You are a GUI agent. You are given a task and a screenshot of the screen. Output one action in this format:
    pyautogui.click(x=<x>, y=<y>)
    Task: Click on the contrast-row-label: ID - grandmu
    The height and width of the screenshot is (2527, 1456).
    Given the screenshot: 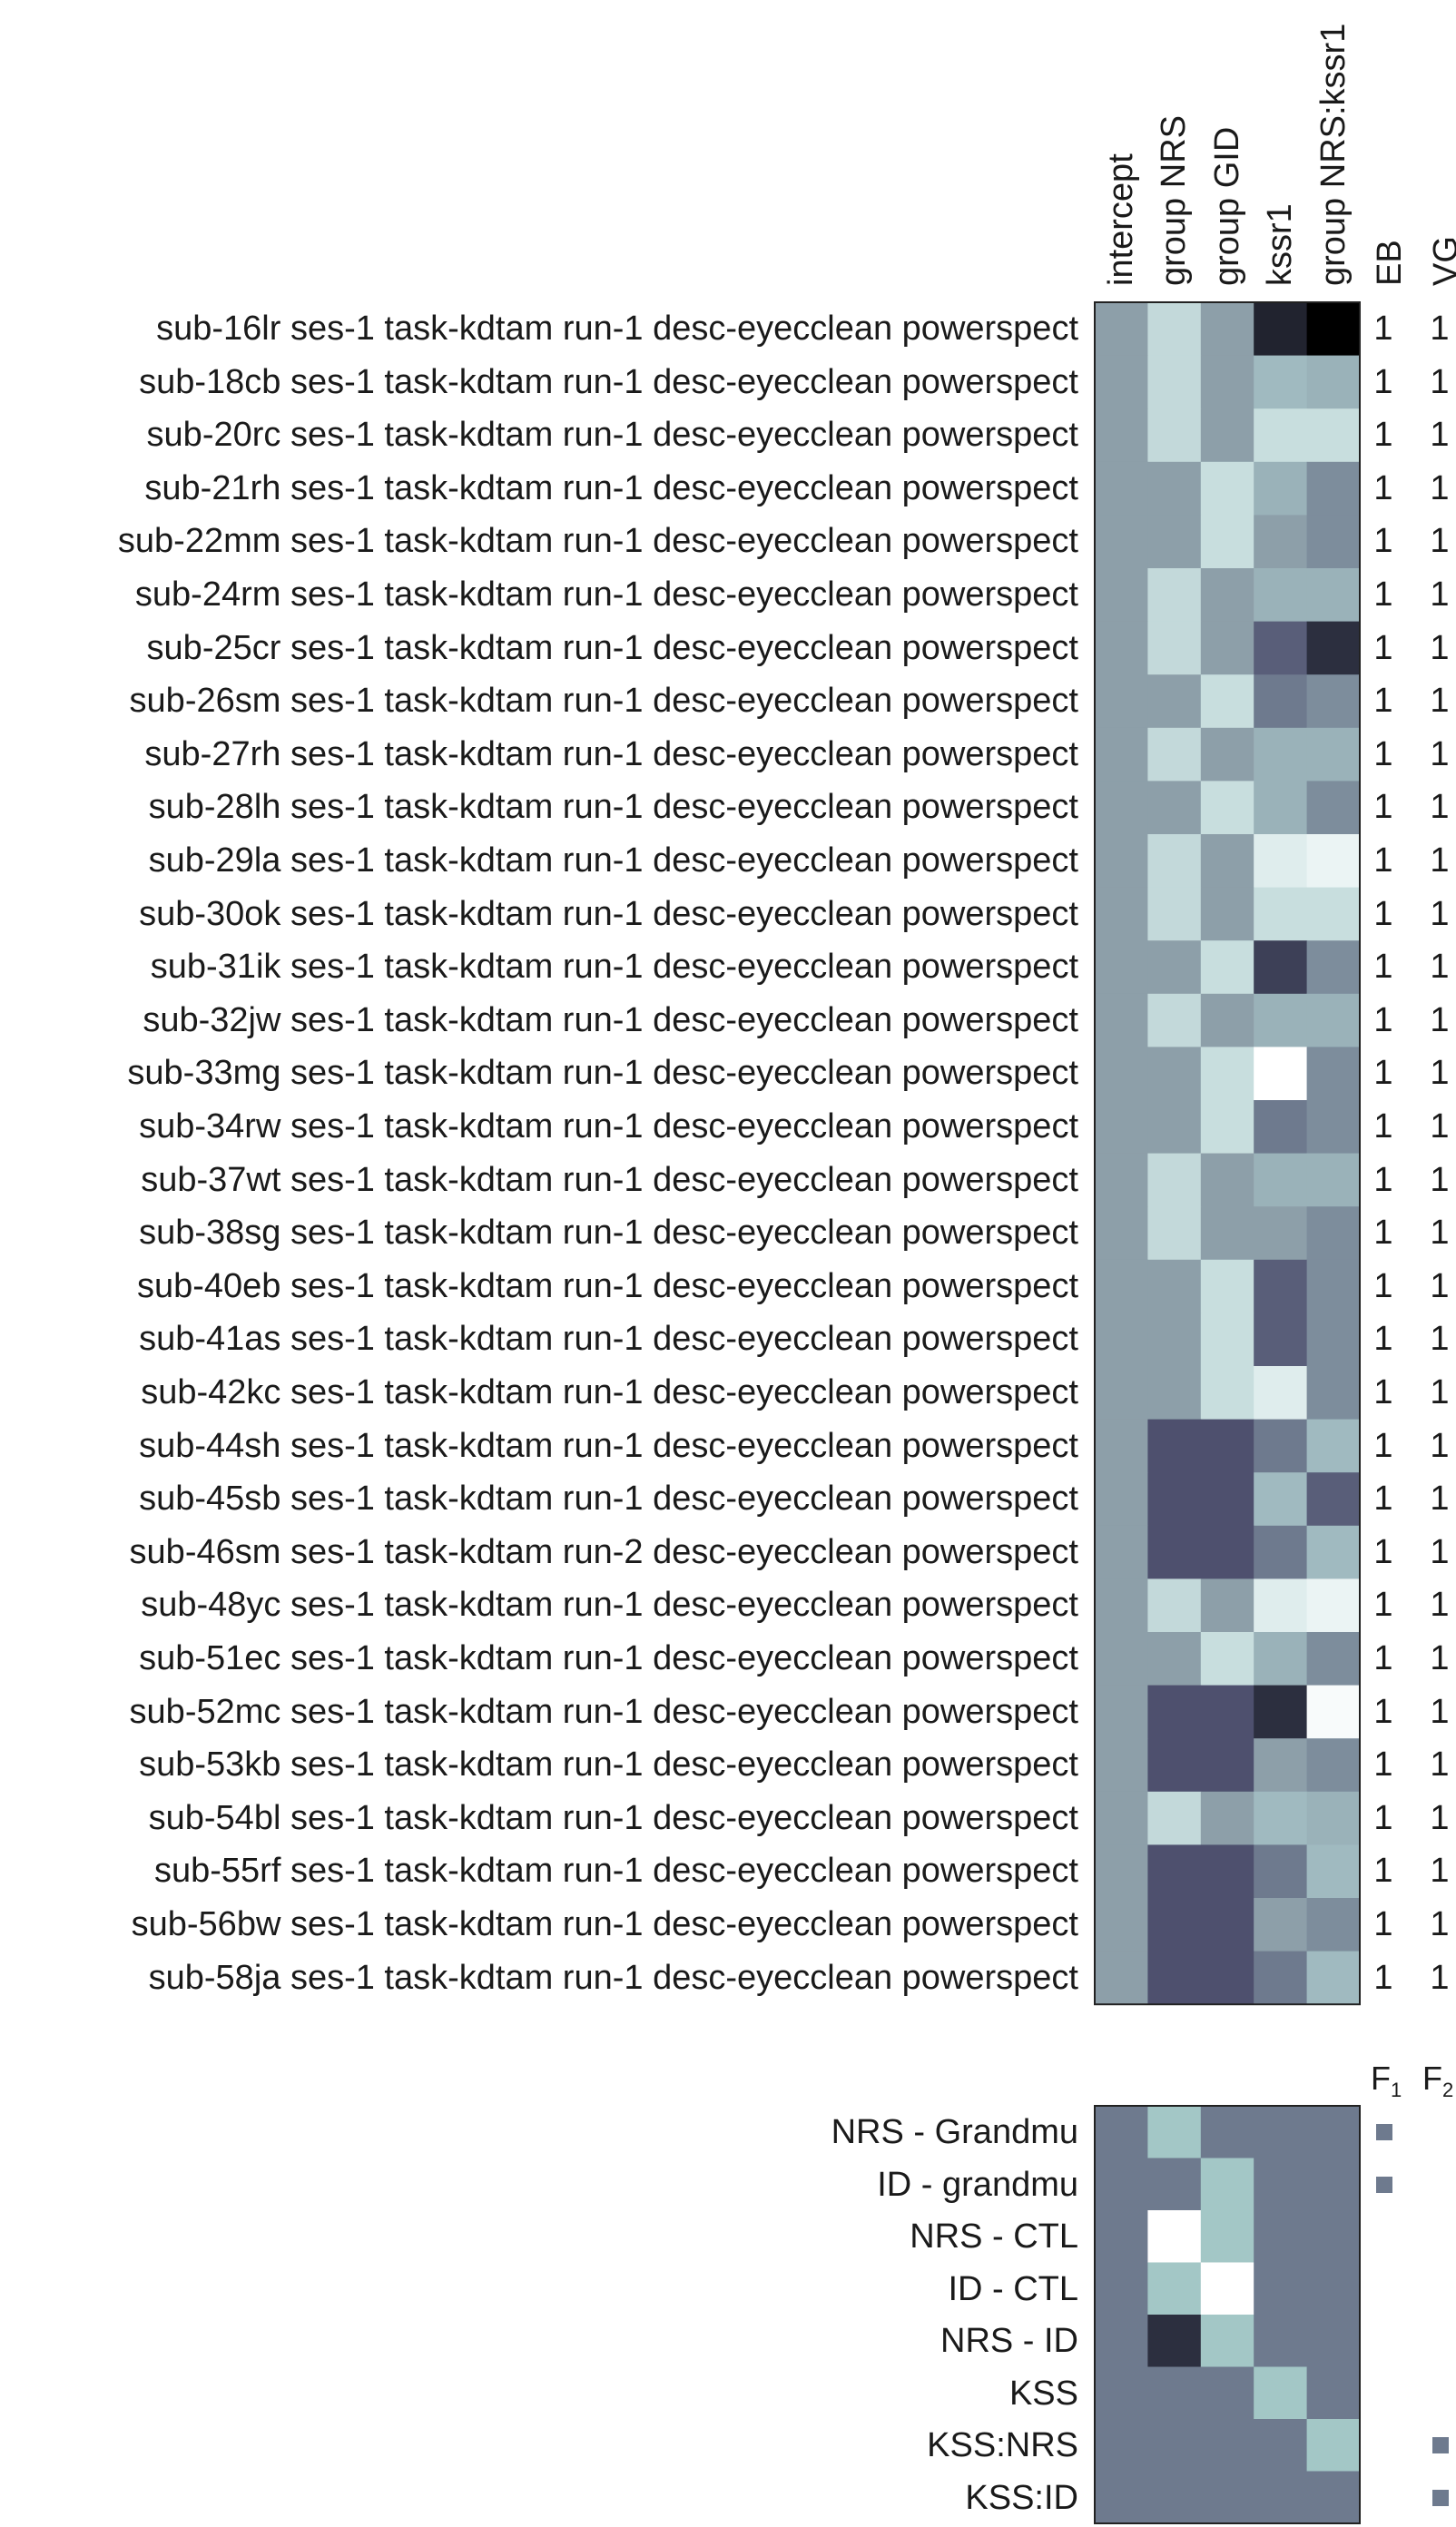 What is the action you would take?
    pyautogui.click(x=977, y=2184)
    